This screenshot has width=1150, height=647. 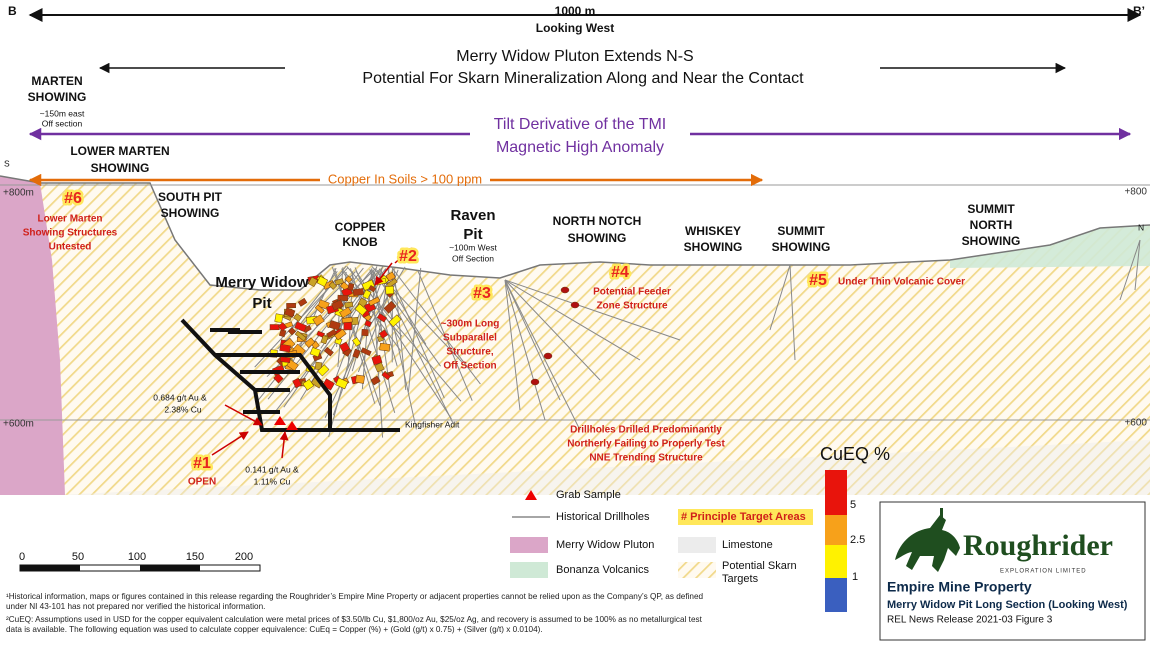 I want to click on headline-text: Merry Widow Pluton Extends N-S, so click(x=574, y=56).